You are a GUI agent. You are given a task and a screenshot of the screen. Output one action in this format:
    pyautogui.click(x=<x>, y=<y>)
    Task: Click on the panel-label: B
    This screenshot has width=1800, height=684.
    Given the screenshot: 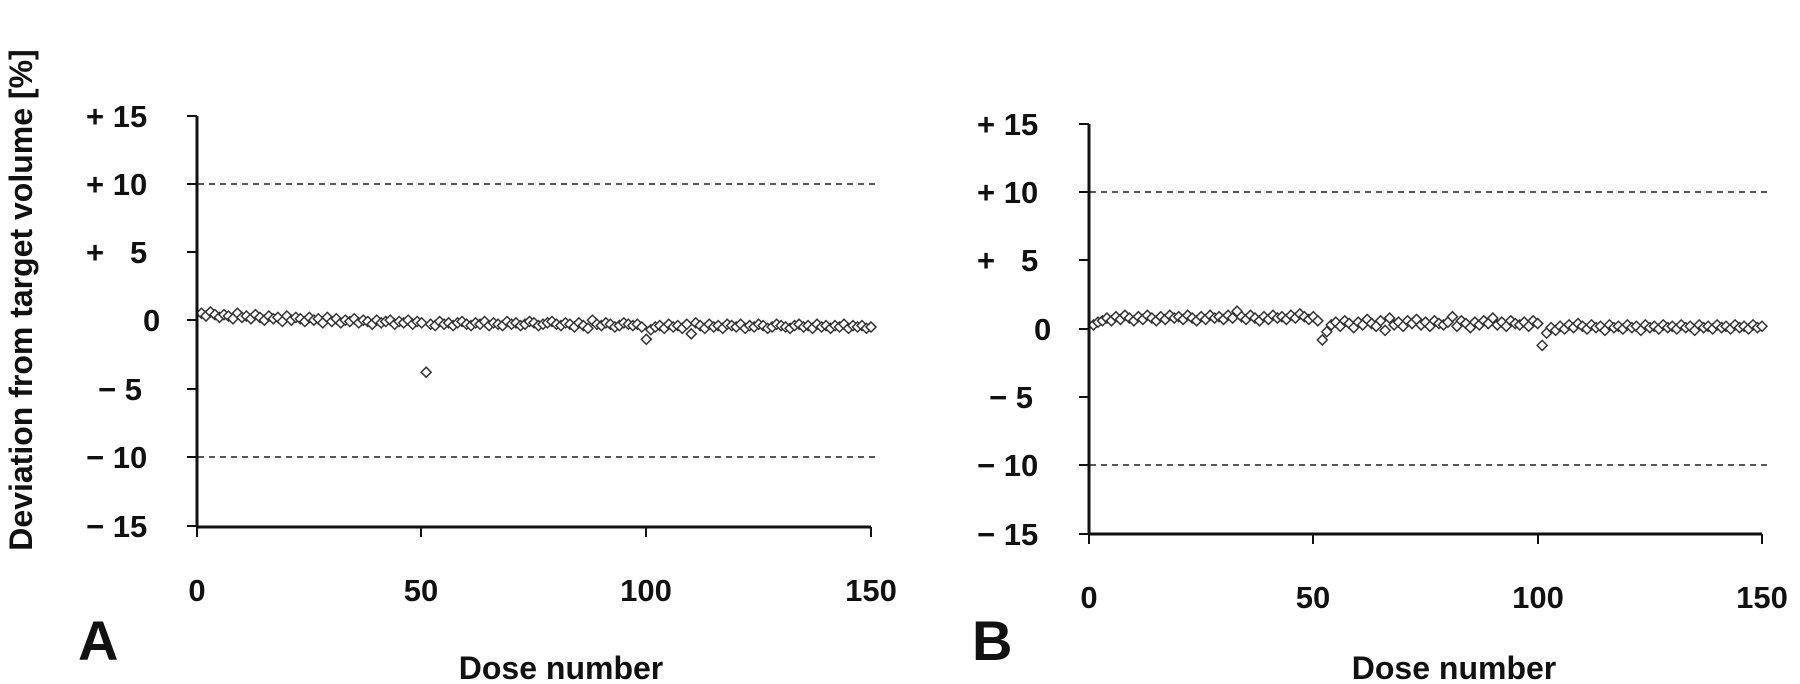 What is the action you would take?
    pyautogui.click(x=992, y=640)
    